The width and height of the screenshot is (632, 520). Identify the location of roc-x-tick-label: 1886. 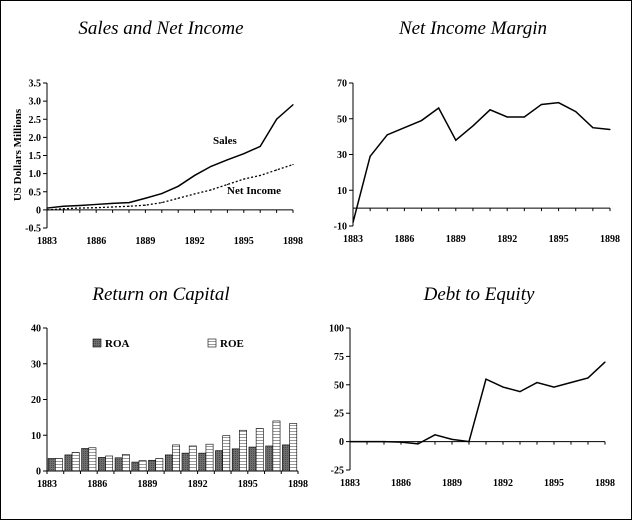
(97, 484).